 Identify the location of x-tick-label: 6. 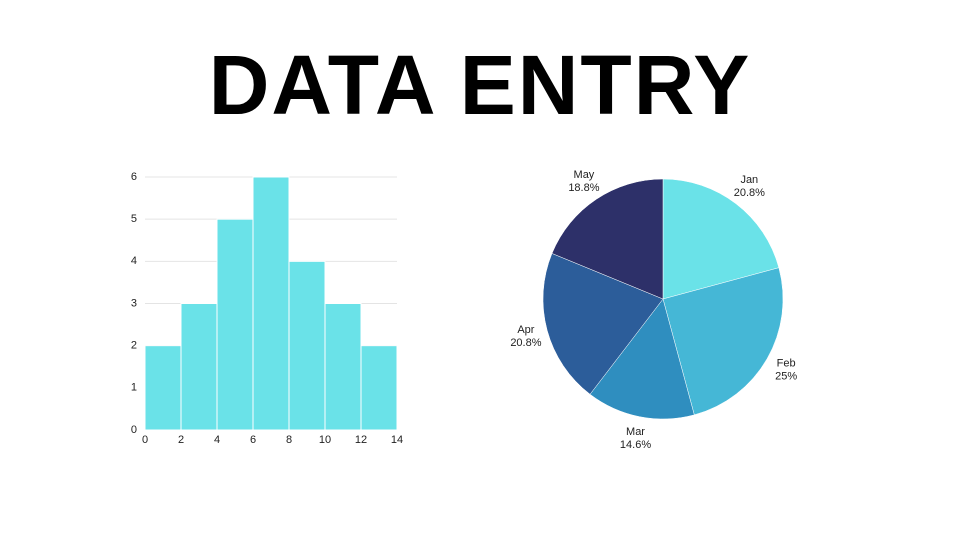
(253, 440).